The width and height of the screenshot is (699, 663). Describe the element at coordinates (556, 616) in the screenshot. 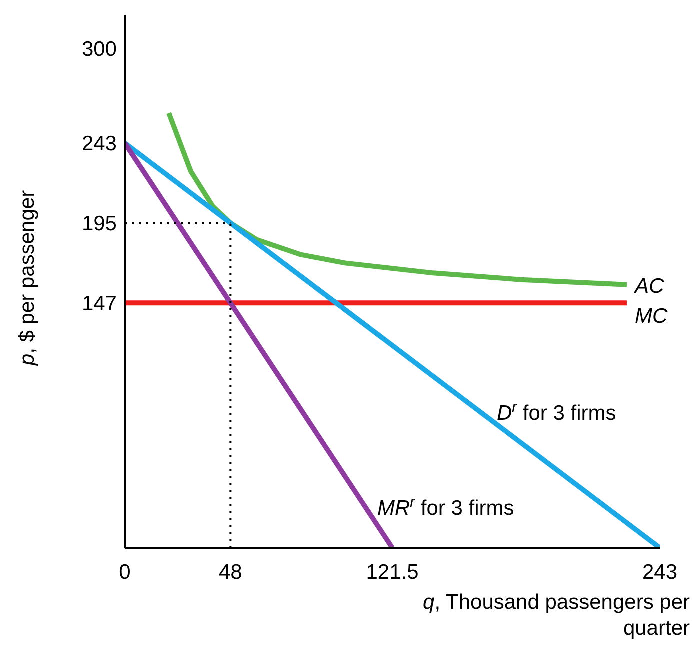

I see `x-axis-title: q, Thousand passengers per quarter` at that location.